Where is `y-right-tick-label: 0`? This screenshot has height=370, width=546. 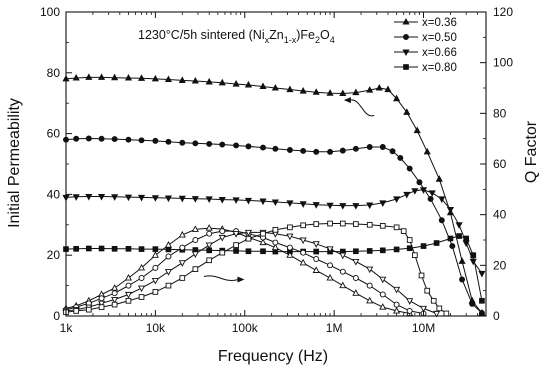
y-right-tick-label: 0 is located at coordinates (496, 316).